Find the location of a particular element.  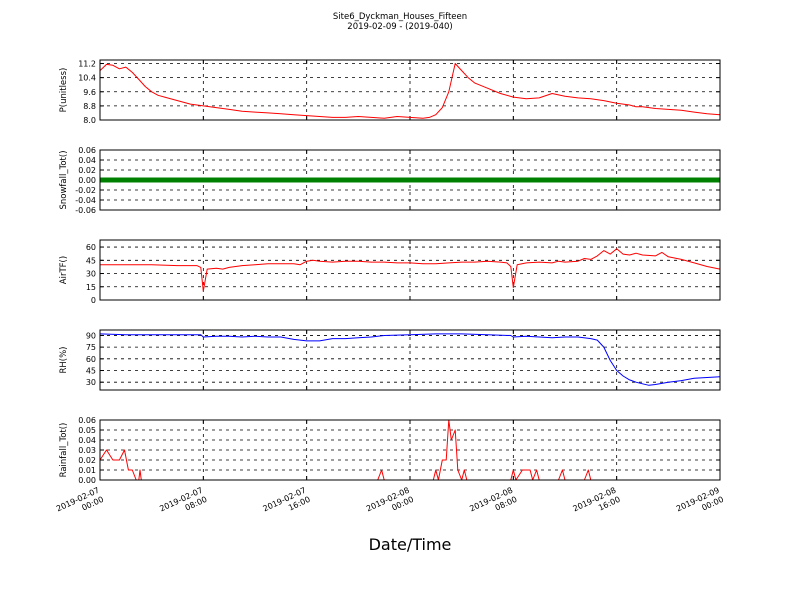

x-tick-label: 2019-02-0808:00 is located at coordinates (493, 504).